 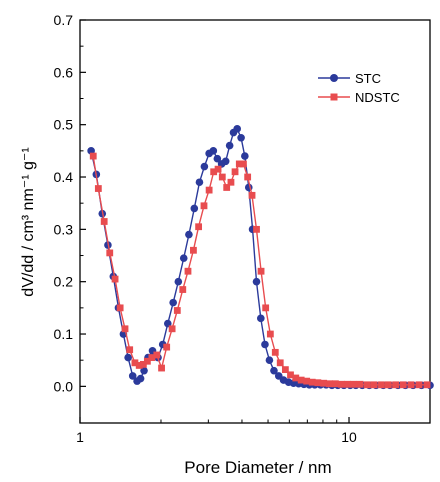 I want to click on y-tick-label: 0.1, so click(x=64, y=334).